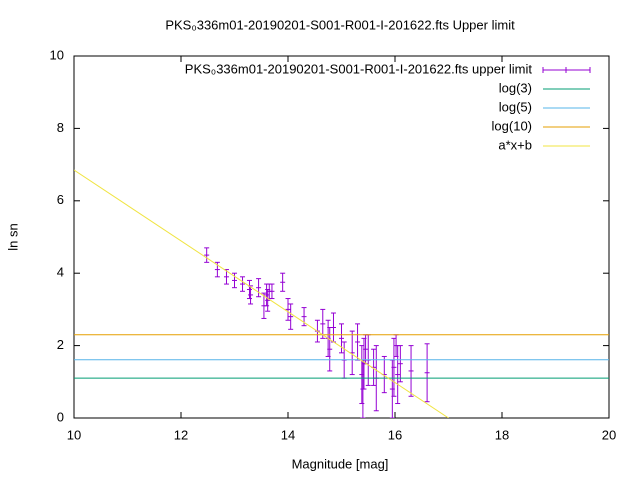  What do you see at coordinates (60, 344) in the screenshot?
I see `y-tick-label: 2` at bounding box center [60, 344].